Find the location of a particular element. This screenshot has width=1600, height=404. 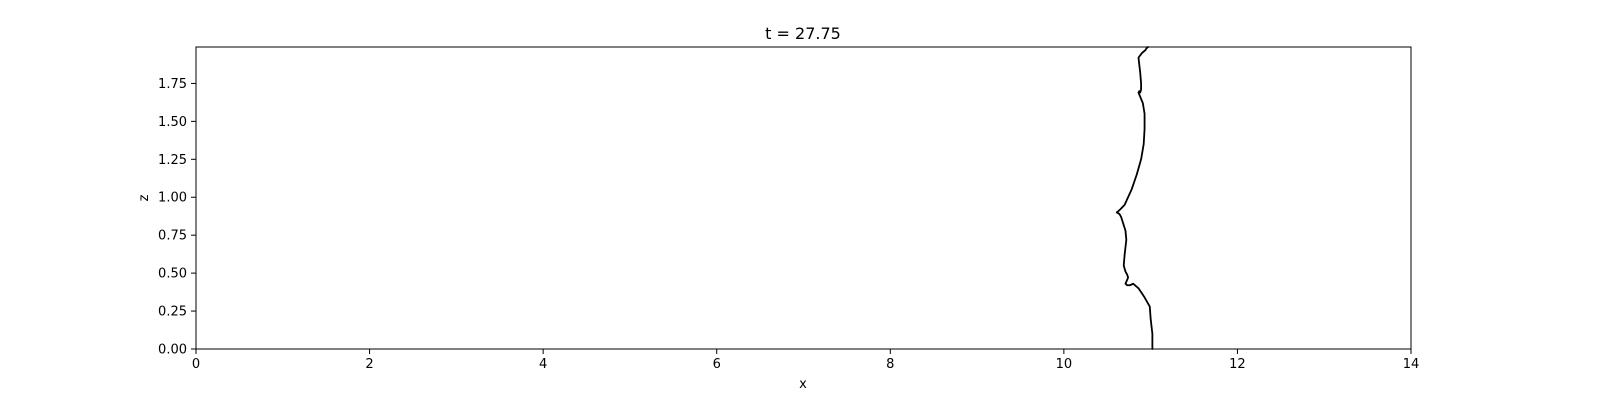

x-tick-label: 4 is located at coordinates (543, 364).